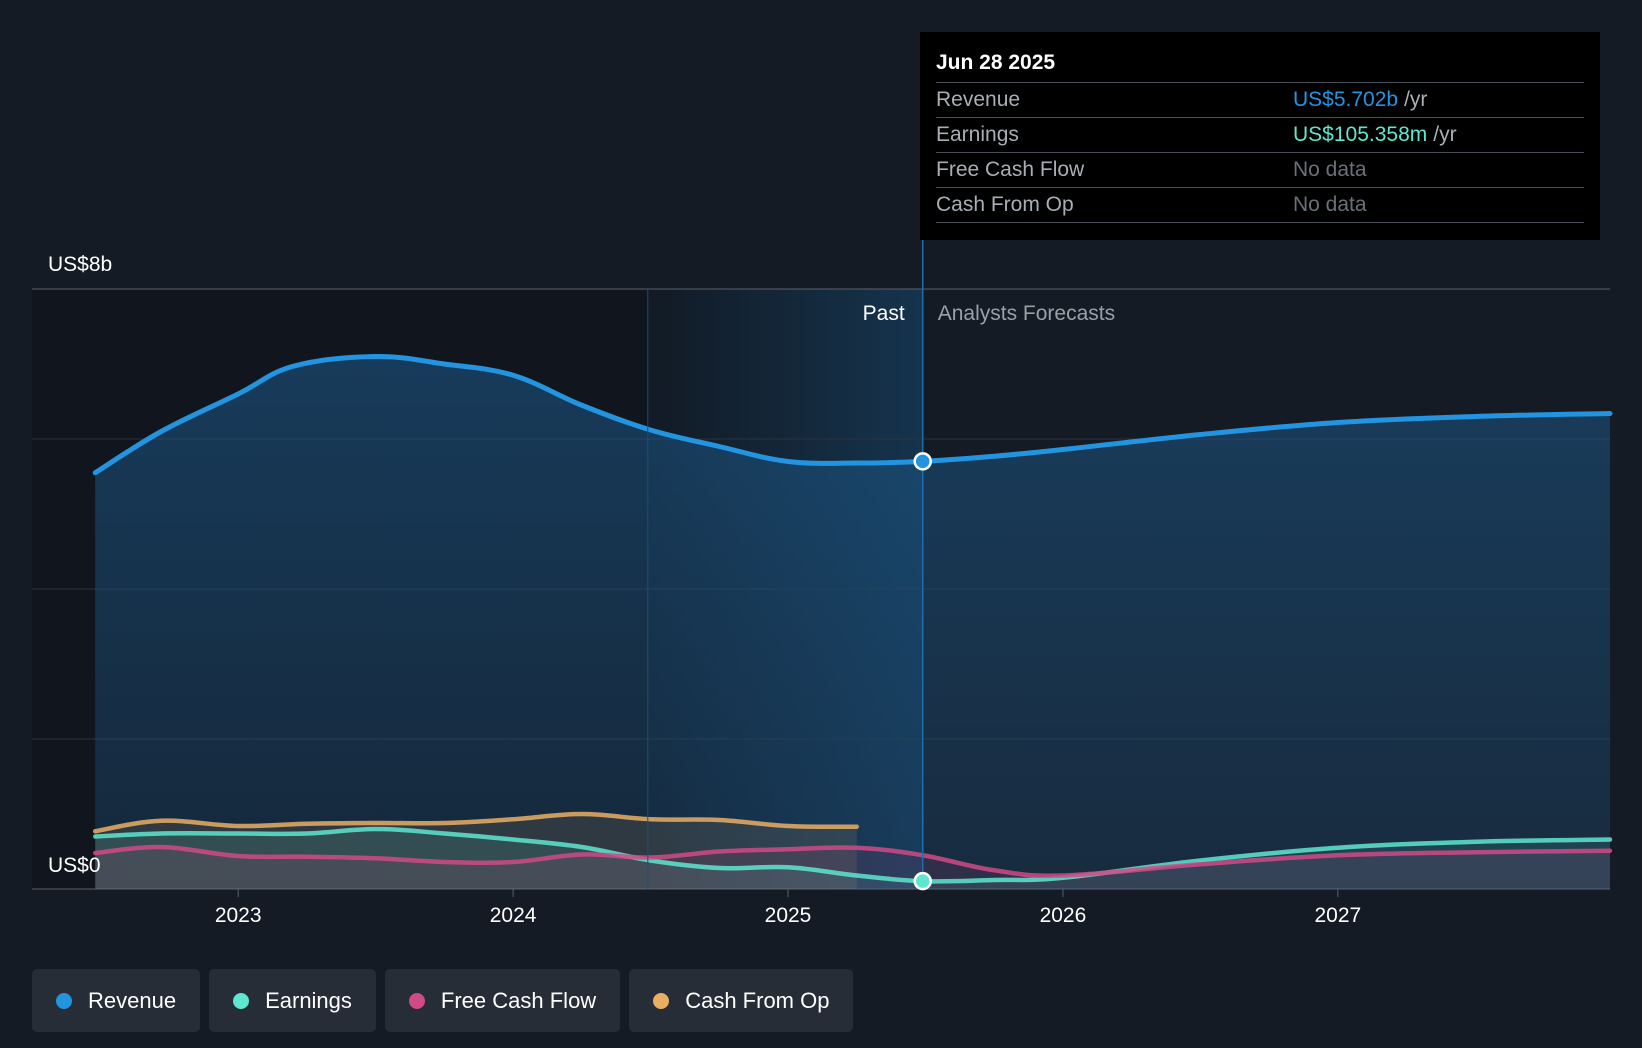  What do you see at coordinates (757, 1000) in the screenshot?
I see `legend-label: Cash From Op` at bounding box center [757, 1000].